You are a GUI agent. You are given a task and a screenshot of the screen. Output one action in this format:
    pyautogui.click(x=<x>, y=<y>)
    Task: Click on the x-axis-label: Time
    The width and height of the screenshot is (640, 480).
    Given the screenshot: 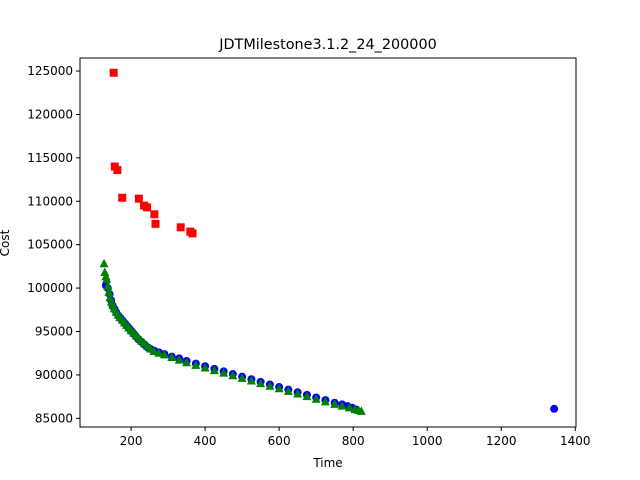 What is the action you would take?
    pyautogui.click(x=327, y=463)
    